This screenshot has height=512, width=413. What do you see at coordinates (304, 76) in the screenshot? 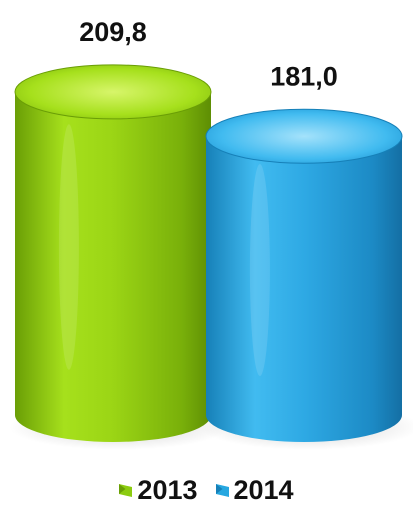
I see `data-label-2014: 181,0` at bounding box center [304, 76].